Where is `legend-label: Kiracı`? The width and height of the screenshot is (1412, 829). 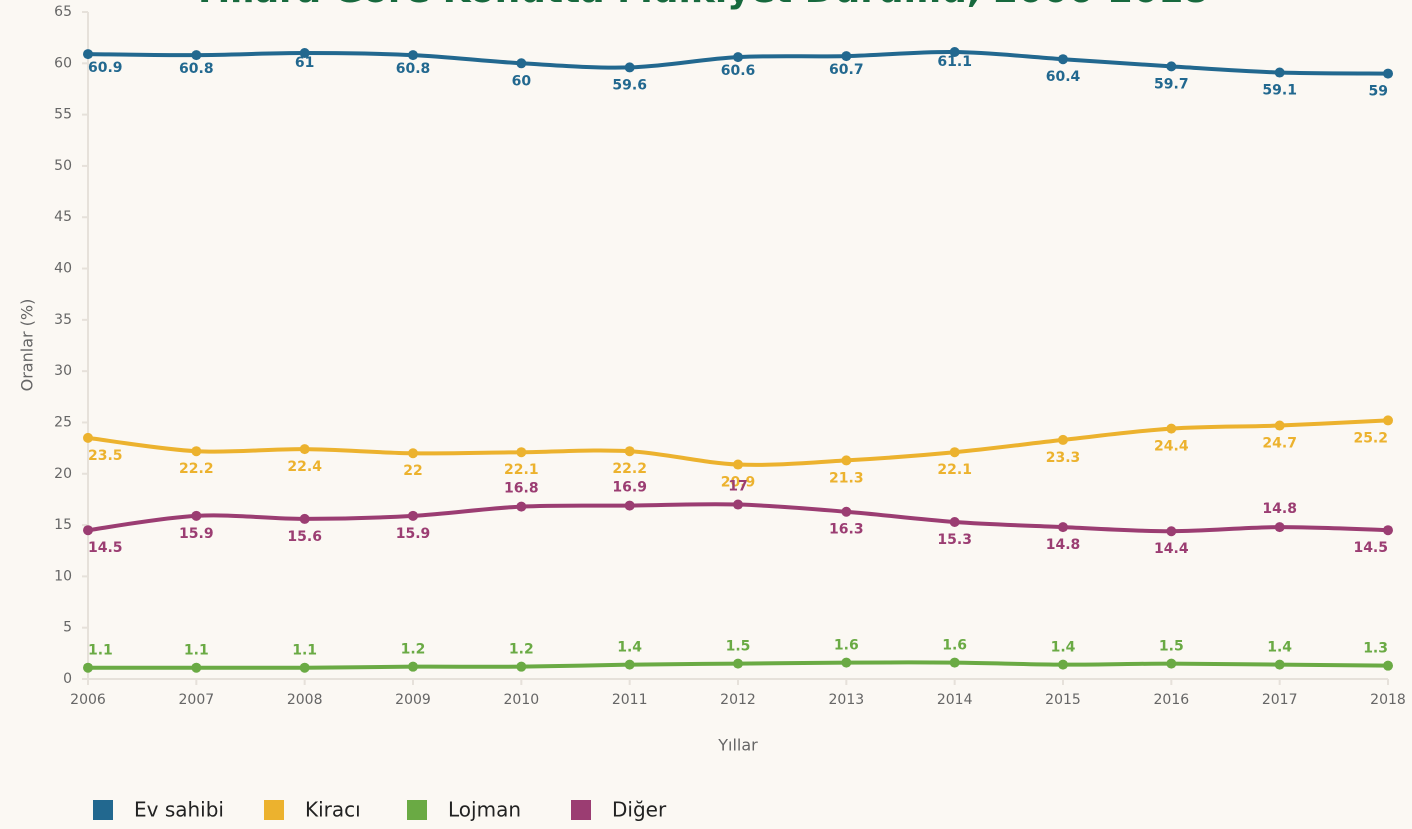 legend-label: Kiracı is located at coordinates (333, 810).